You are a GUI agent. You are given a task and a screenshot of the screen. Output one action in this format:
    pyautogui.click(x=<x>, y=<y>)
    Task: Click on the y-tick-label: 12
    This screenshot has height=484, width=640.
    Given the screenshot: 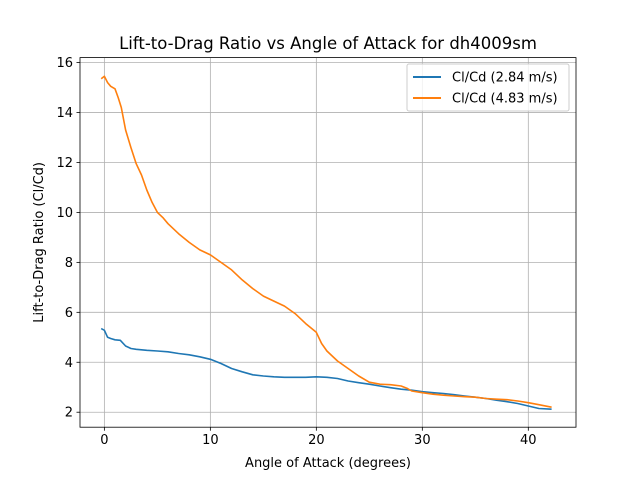 What is the action you would take?
    pyautogui.click(x=64, y=163)
    